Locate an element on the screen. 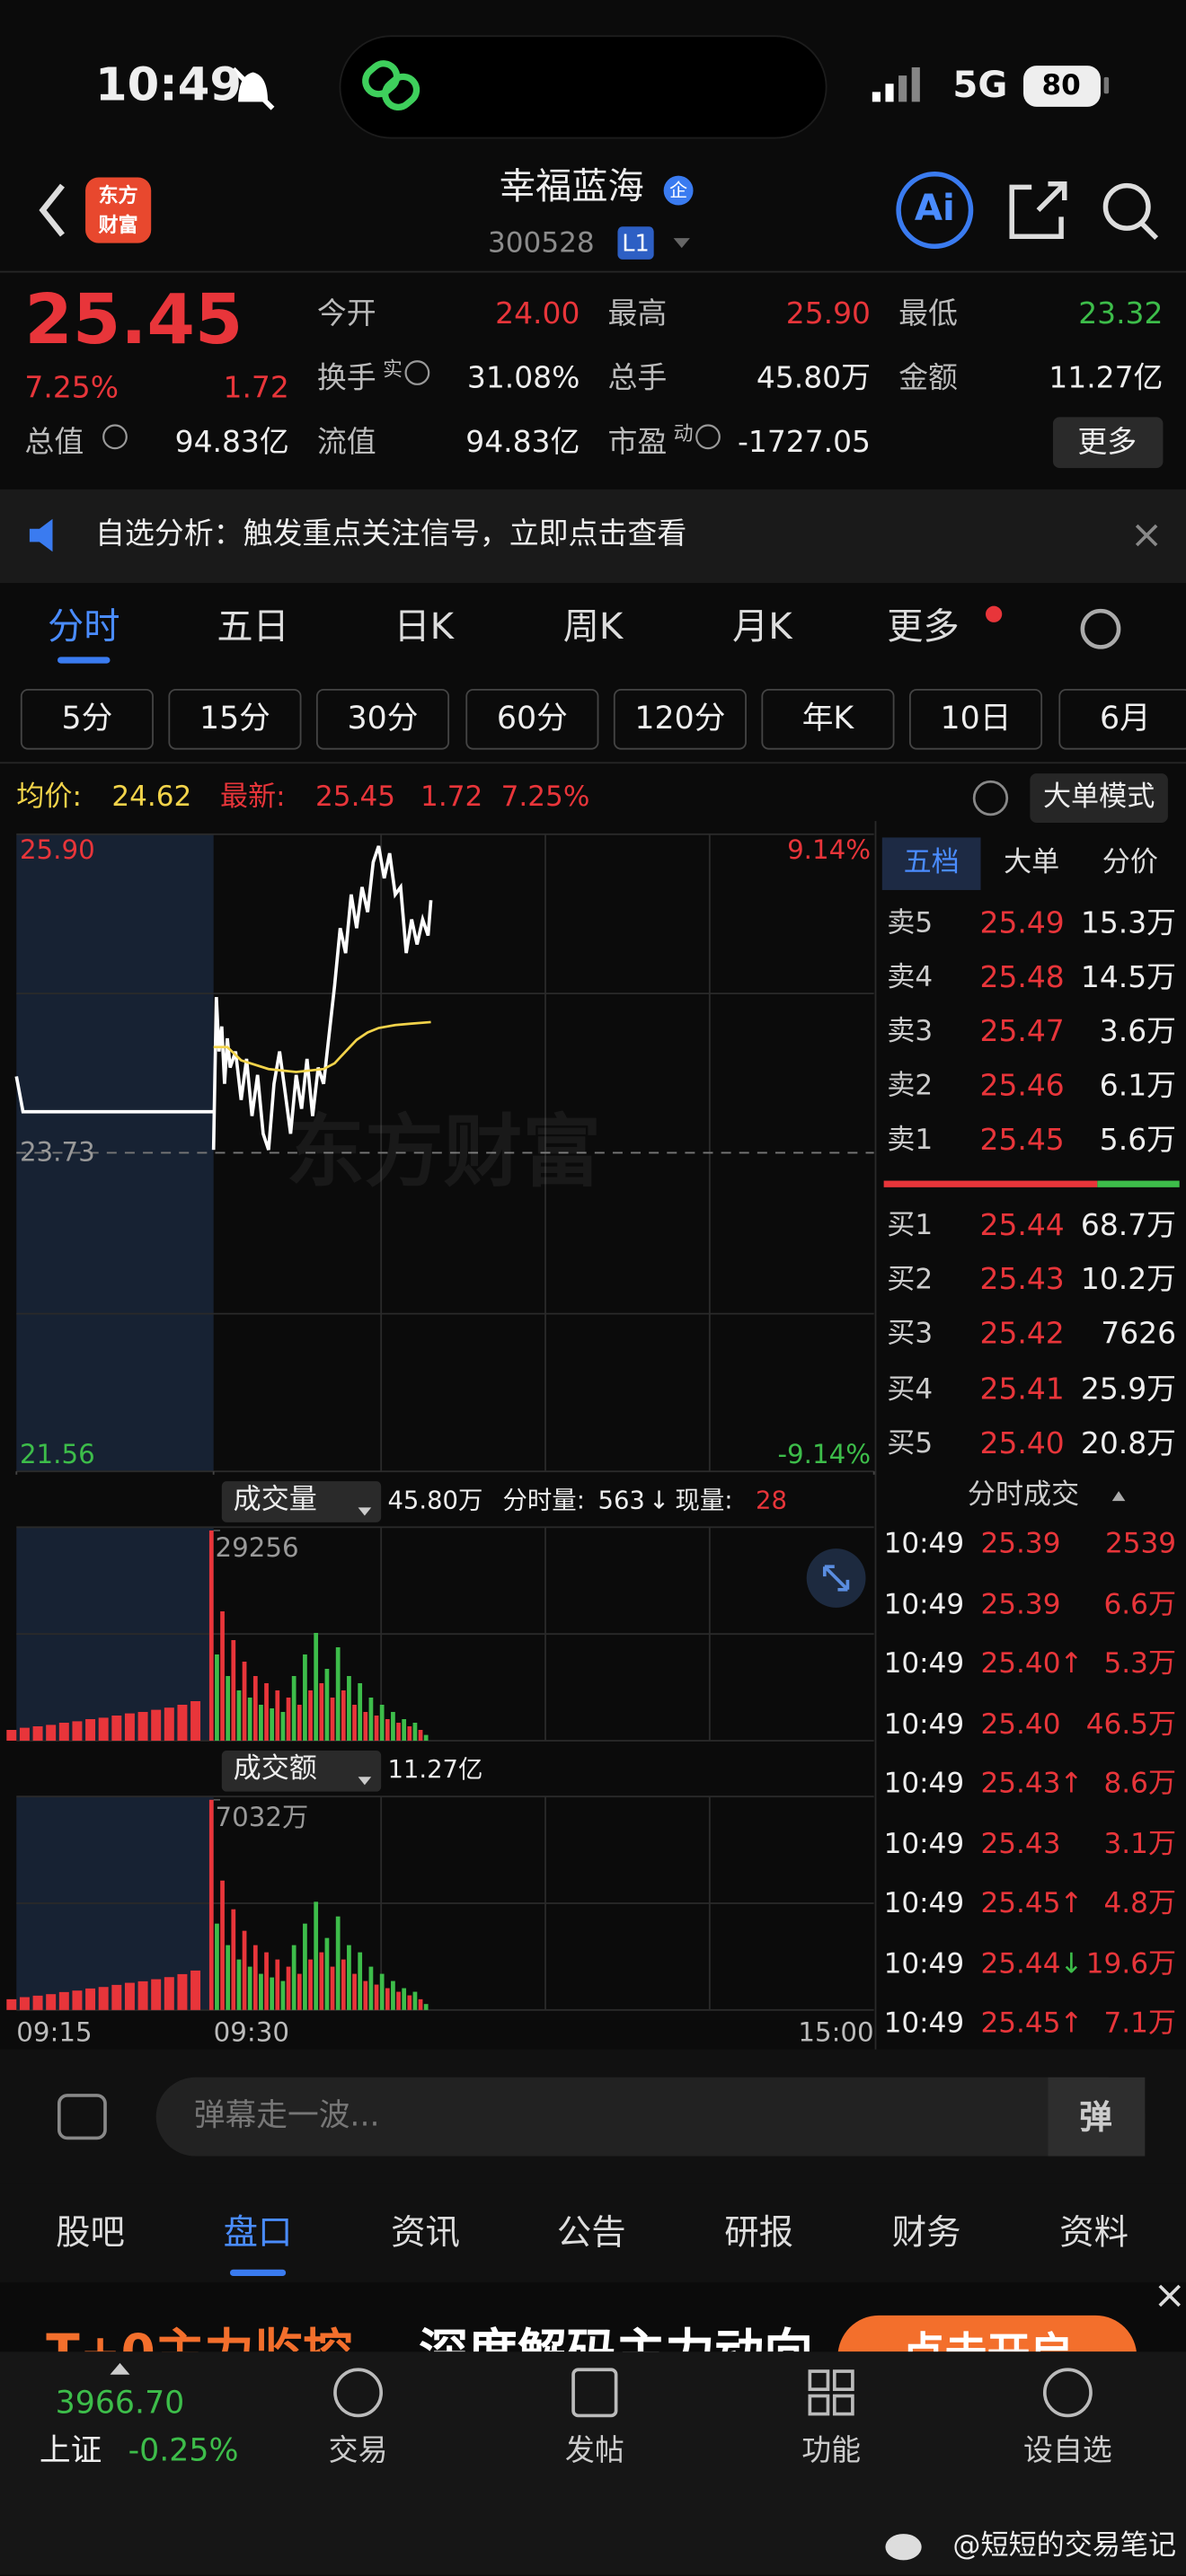  post-icon is located at coordinates (594, 2393).